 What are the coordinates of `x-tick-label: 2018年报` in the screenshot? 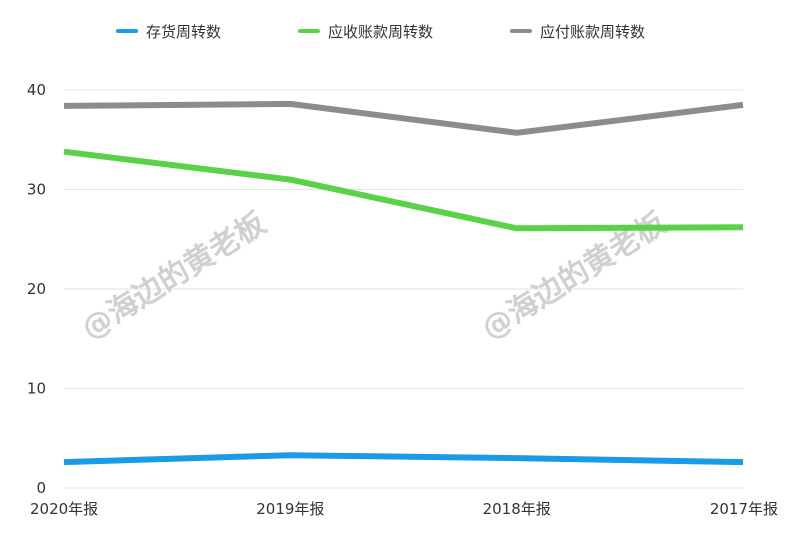 It's located at (517, 509).